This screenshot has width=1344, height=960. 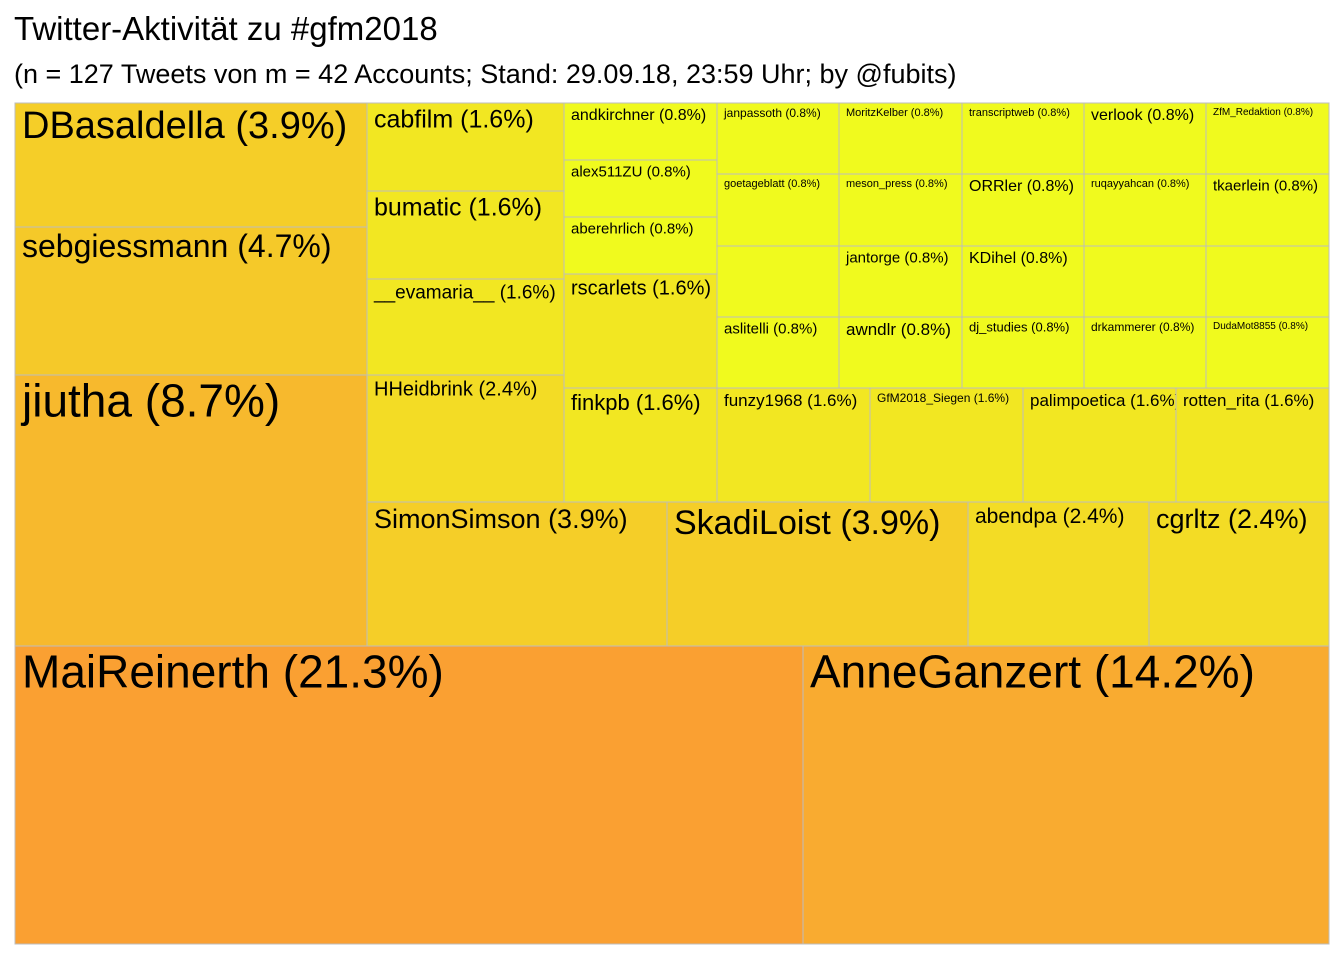 I want to click on treemap-tile: drkammerer (0.8%), so click(x=1145, y=352).